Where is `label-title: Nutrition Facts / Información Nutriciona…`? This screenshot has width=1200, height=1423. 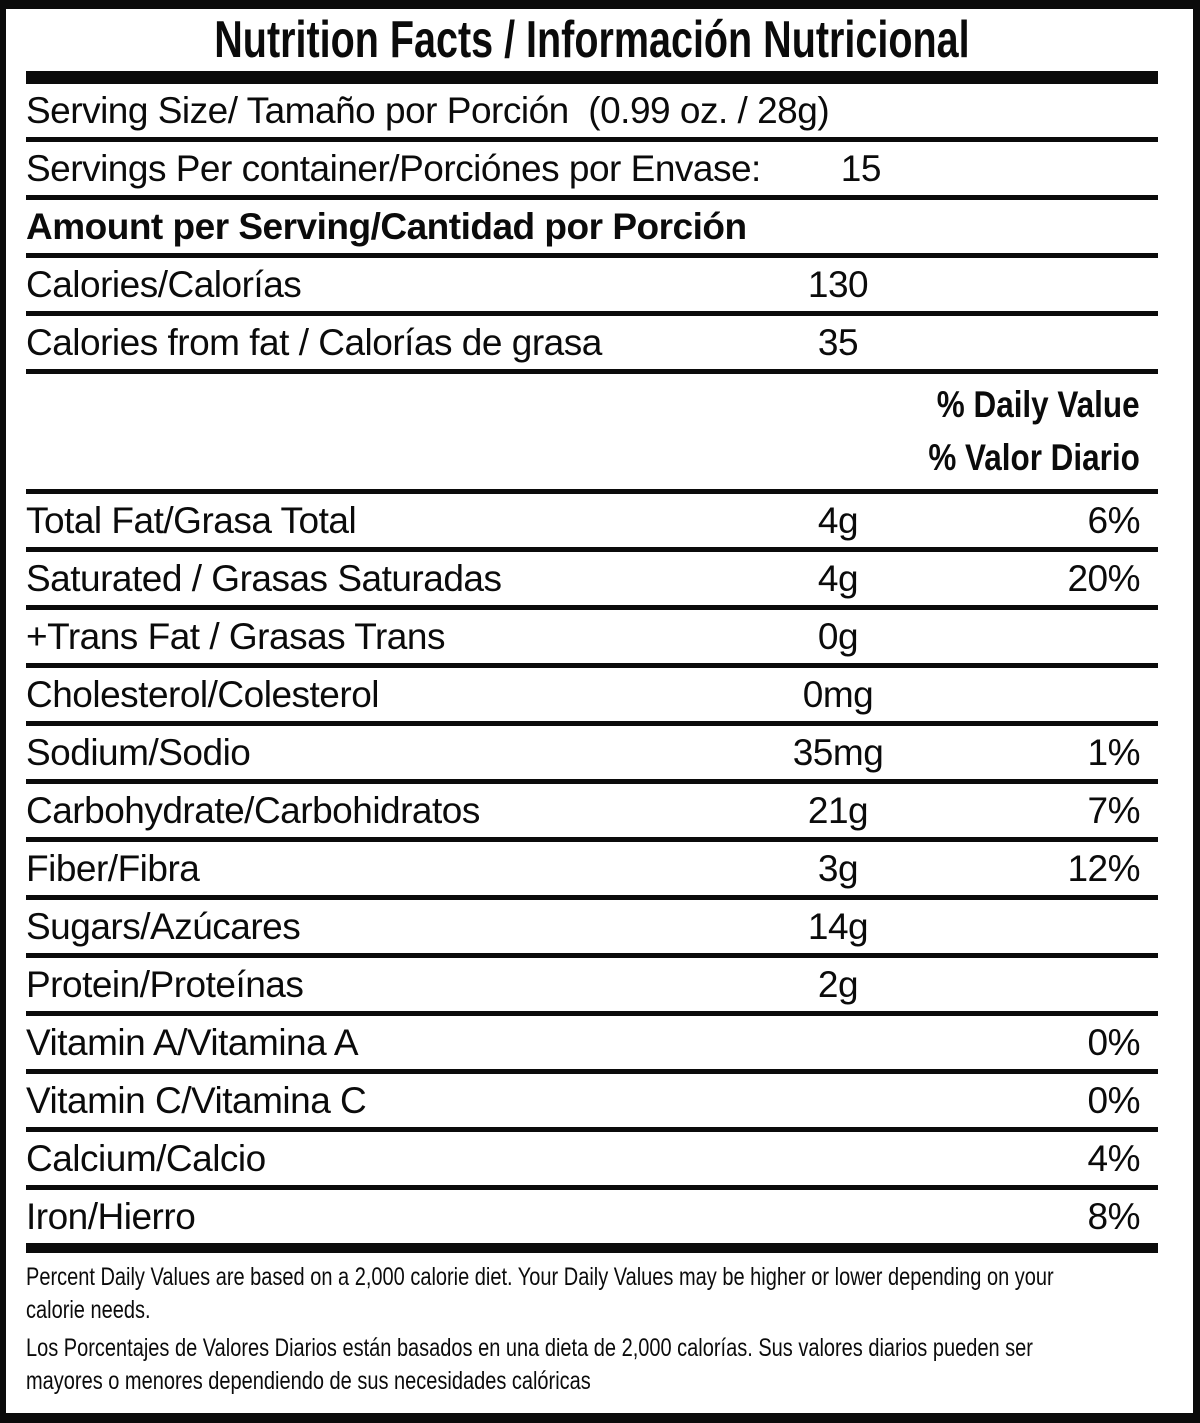
label-title: Nutrition Facts / Información Nutriciona… is located at coordinates (592, 40).